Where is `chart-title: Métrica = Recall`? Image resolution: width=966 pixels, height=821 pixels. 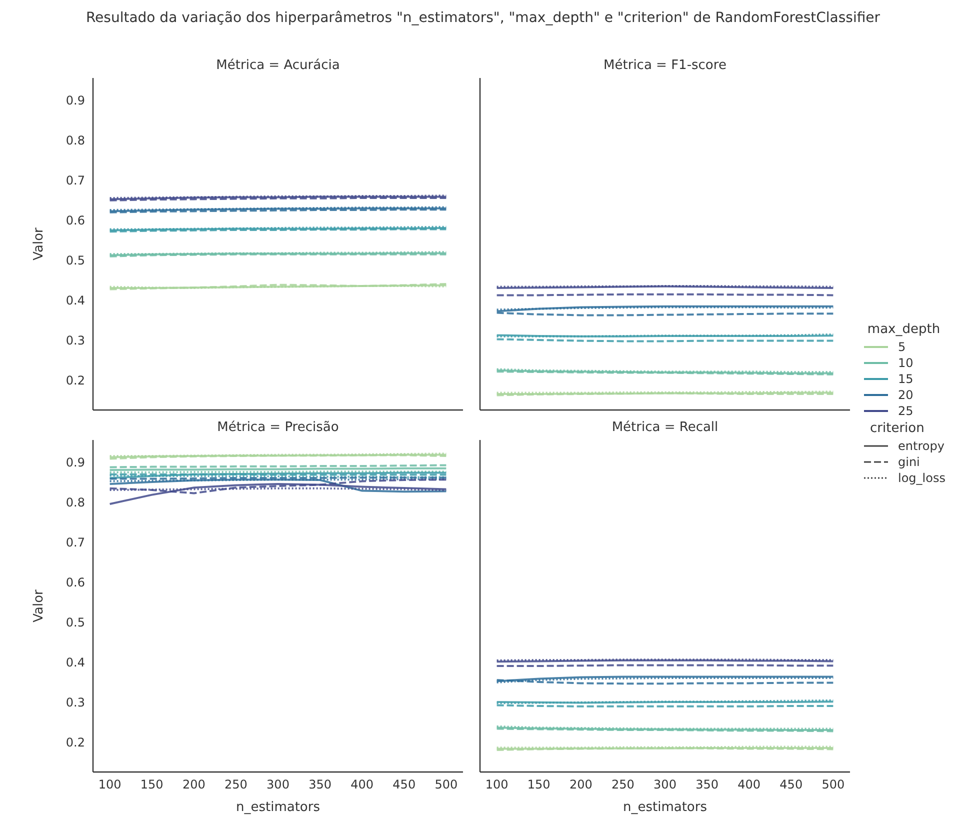 chart-title: Métrica = Recall is located at coordinates (665, 427).